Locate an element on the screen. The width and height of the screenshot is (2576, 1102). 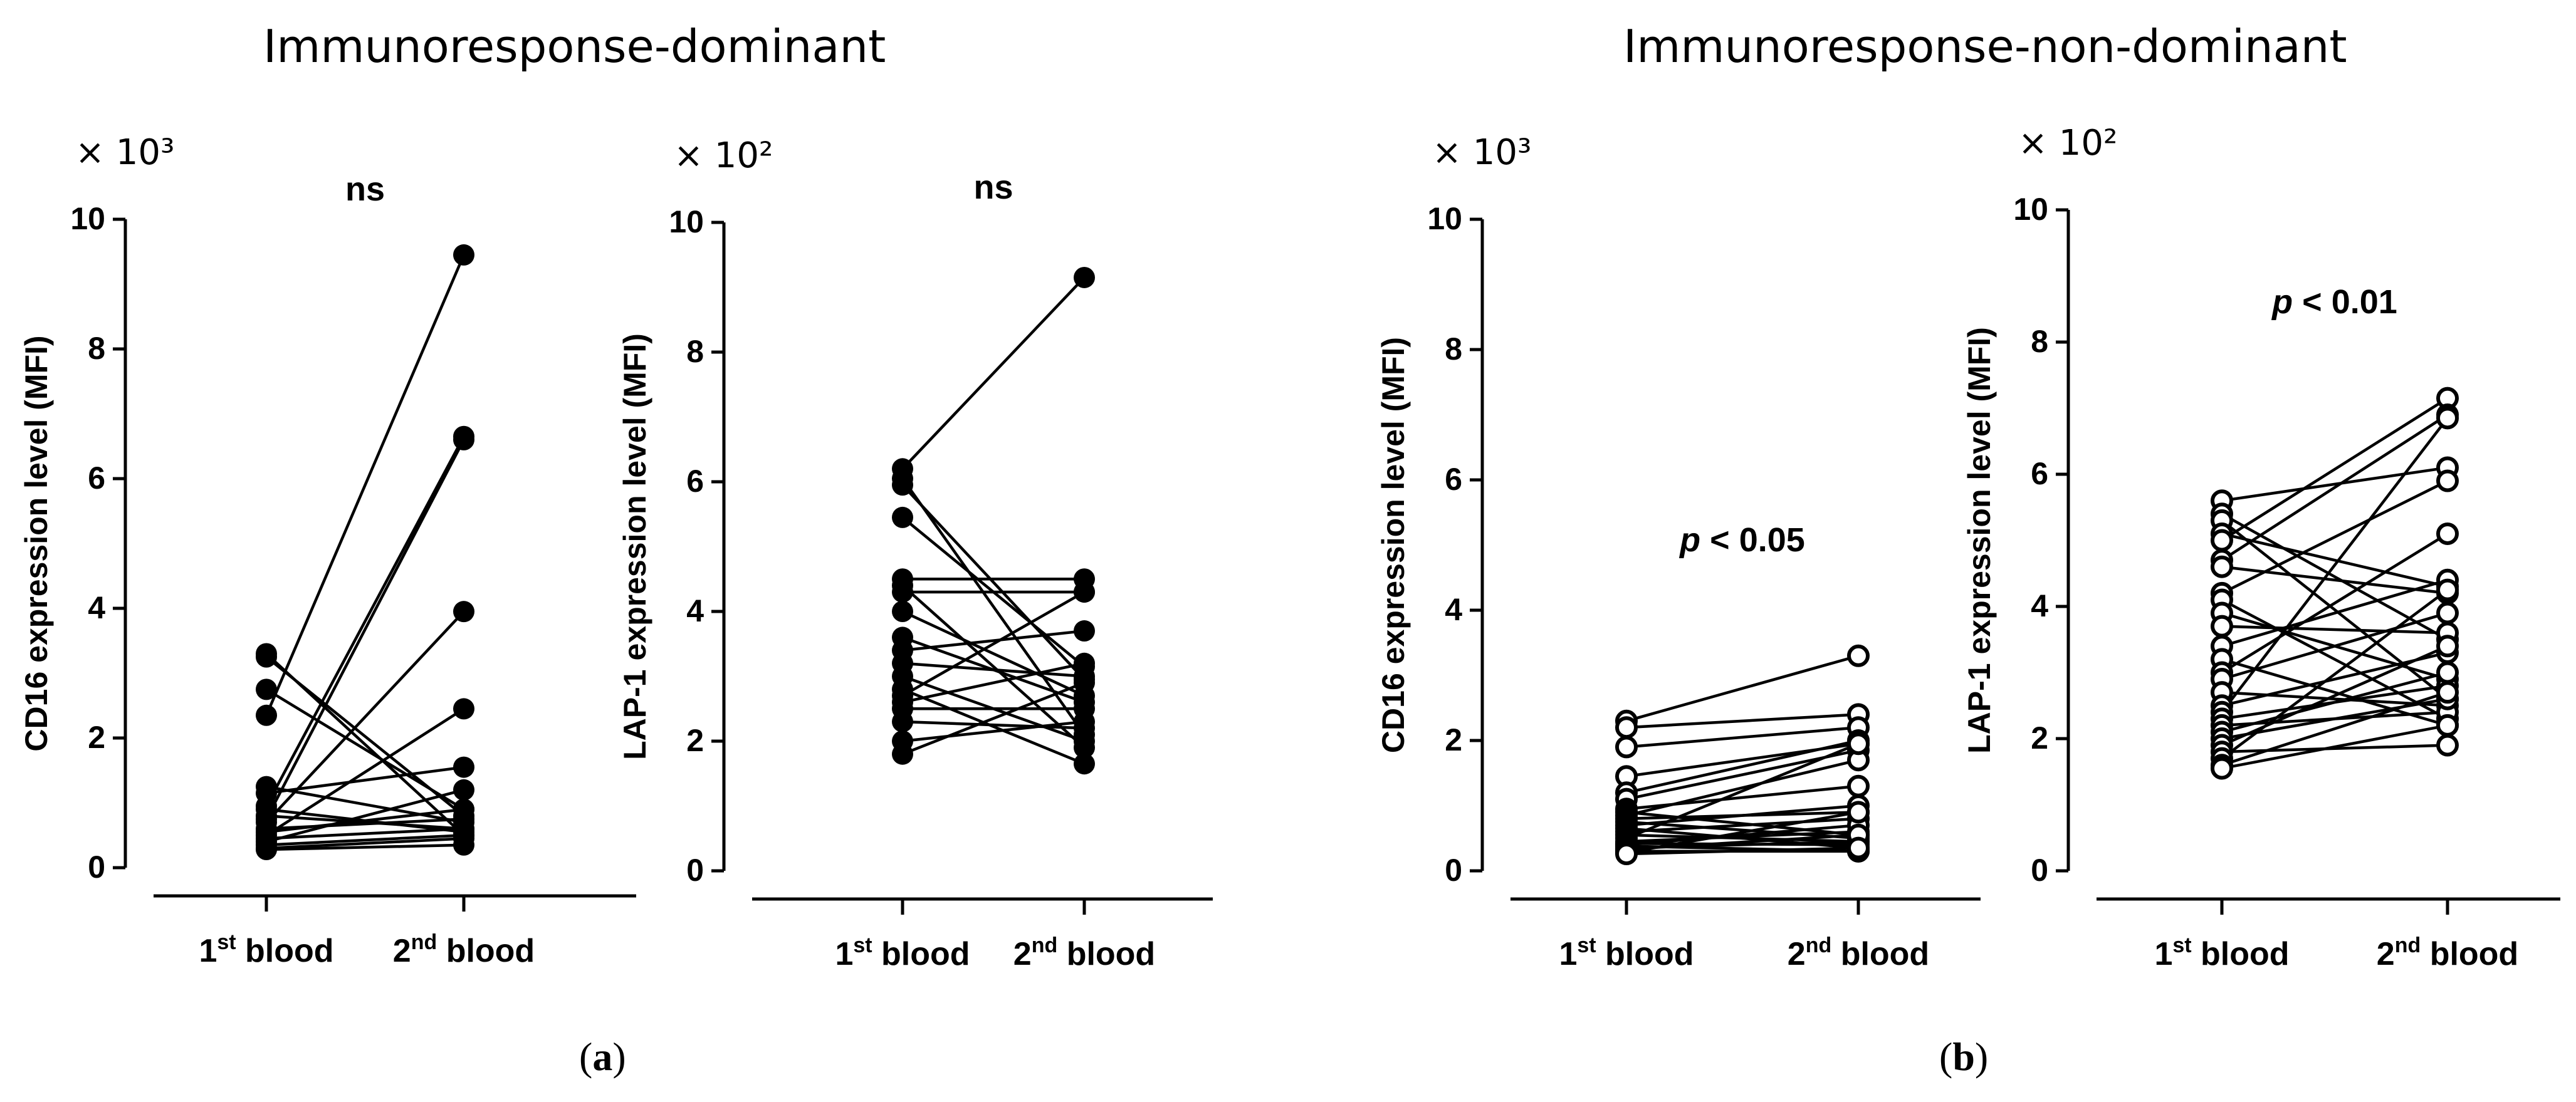
panel-3-ylabel: CD16 expression level (MFI) is located at coordinates (1393, 545).